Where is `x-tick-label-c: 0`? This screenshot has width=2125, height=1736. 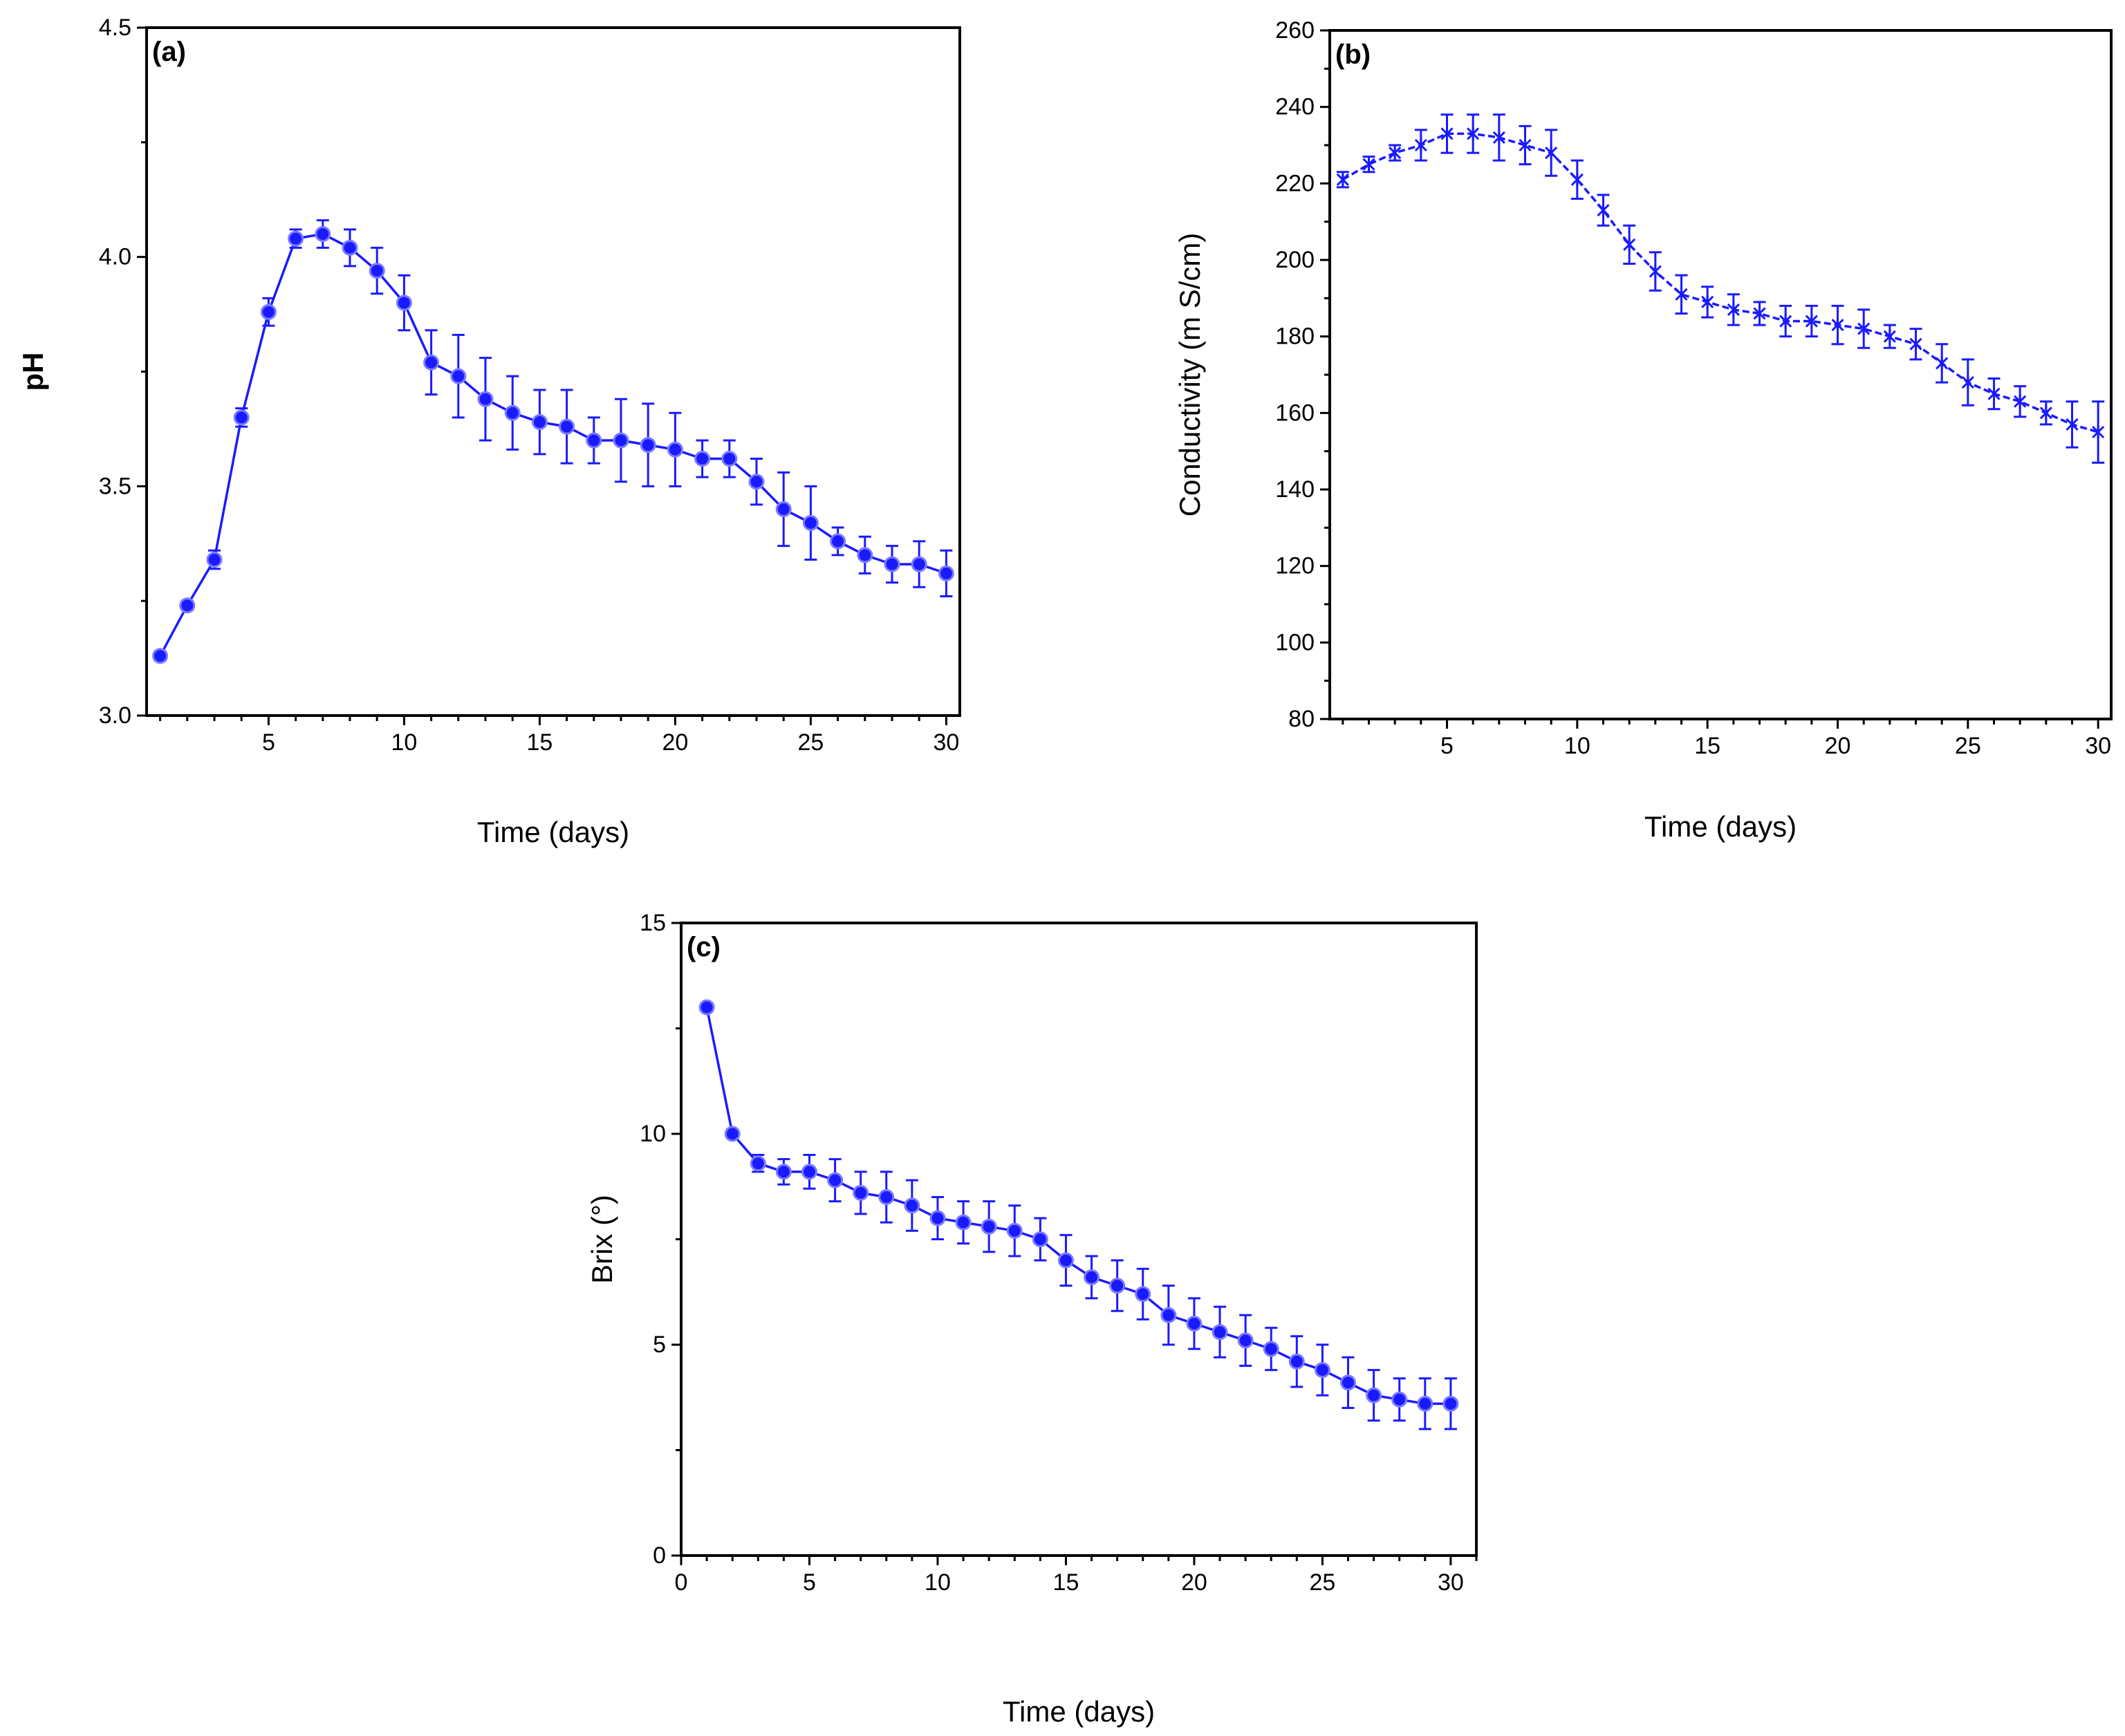 x-tick-label-c: 0 is located at coordinates (681, 1582).